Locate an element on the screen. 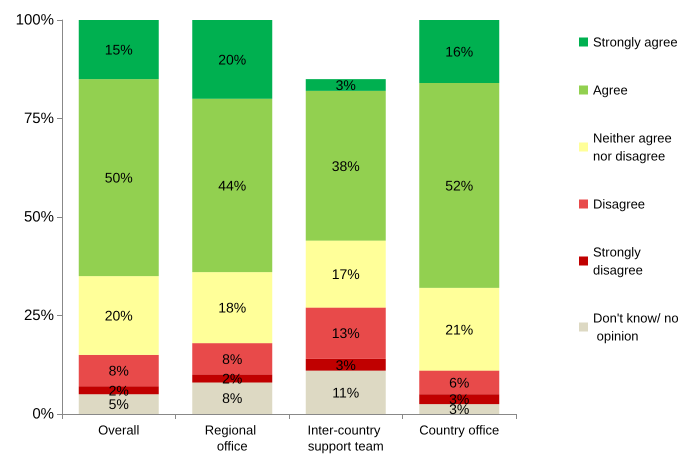 The height and width of the screenshot is (464, 696). data-label: 2% is located at coordinates (232, 378).